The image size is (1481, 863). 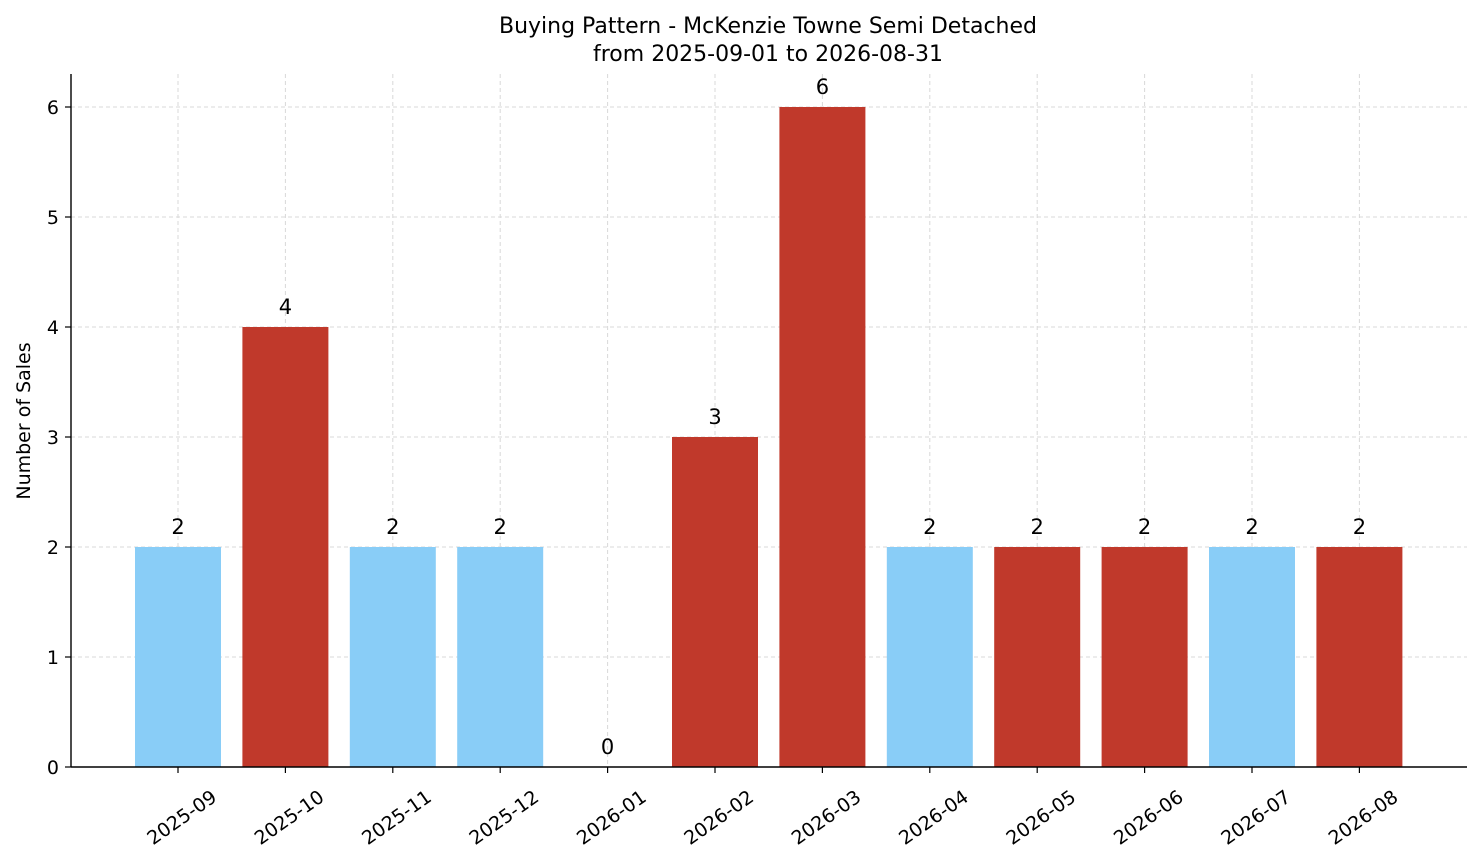 What do you see at coordinates (53, 328) in the screenshot?
I see `y-tick-label: 4` at bounding box center [53, 328].